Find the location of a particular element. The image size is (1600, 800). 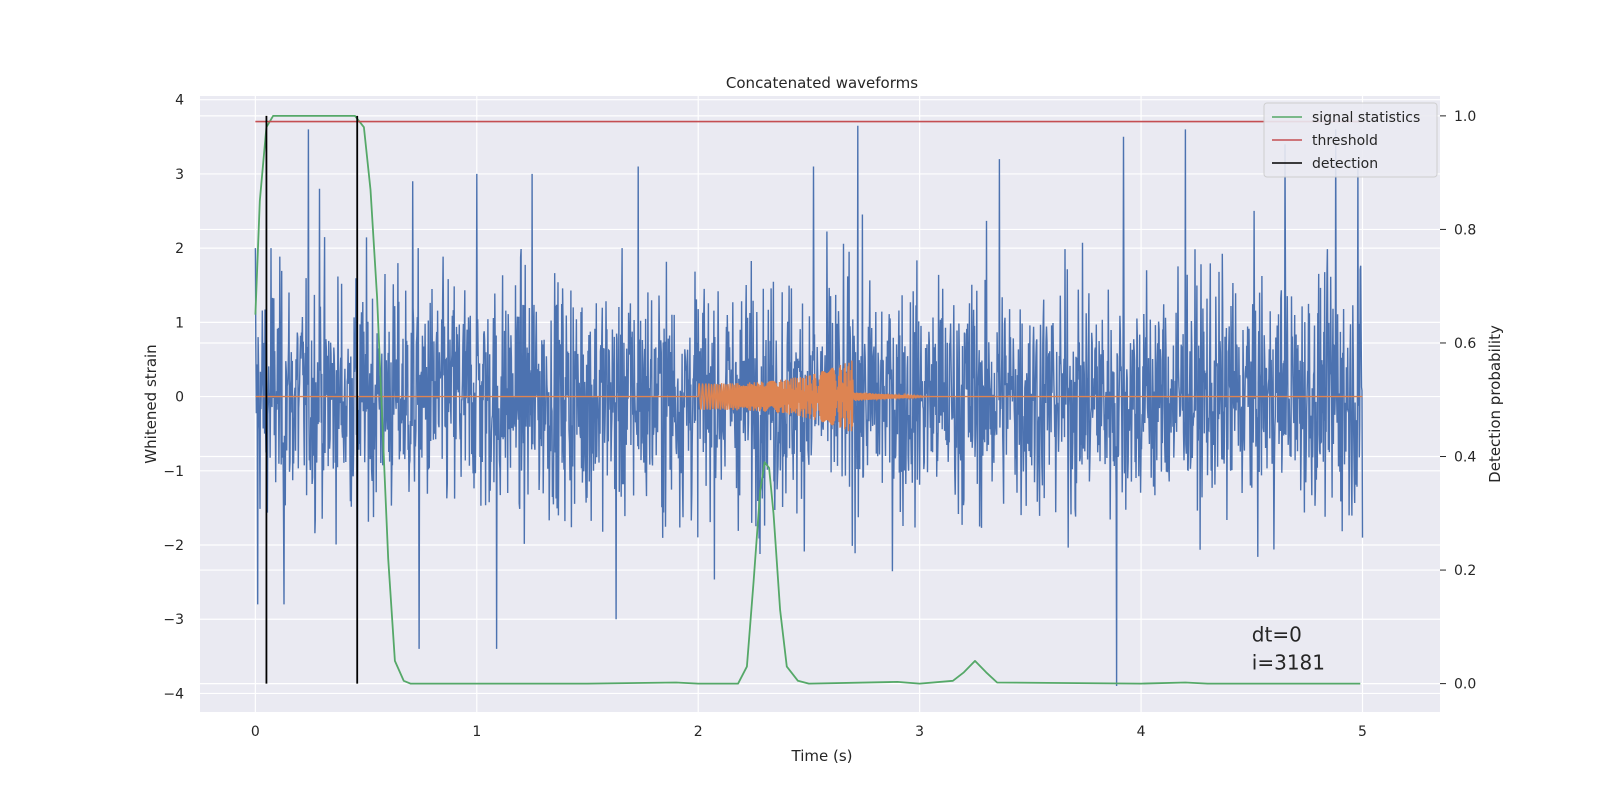

x-tick-label: 2 is located at coordinates (698, 732).